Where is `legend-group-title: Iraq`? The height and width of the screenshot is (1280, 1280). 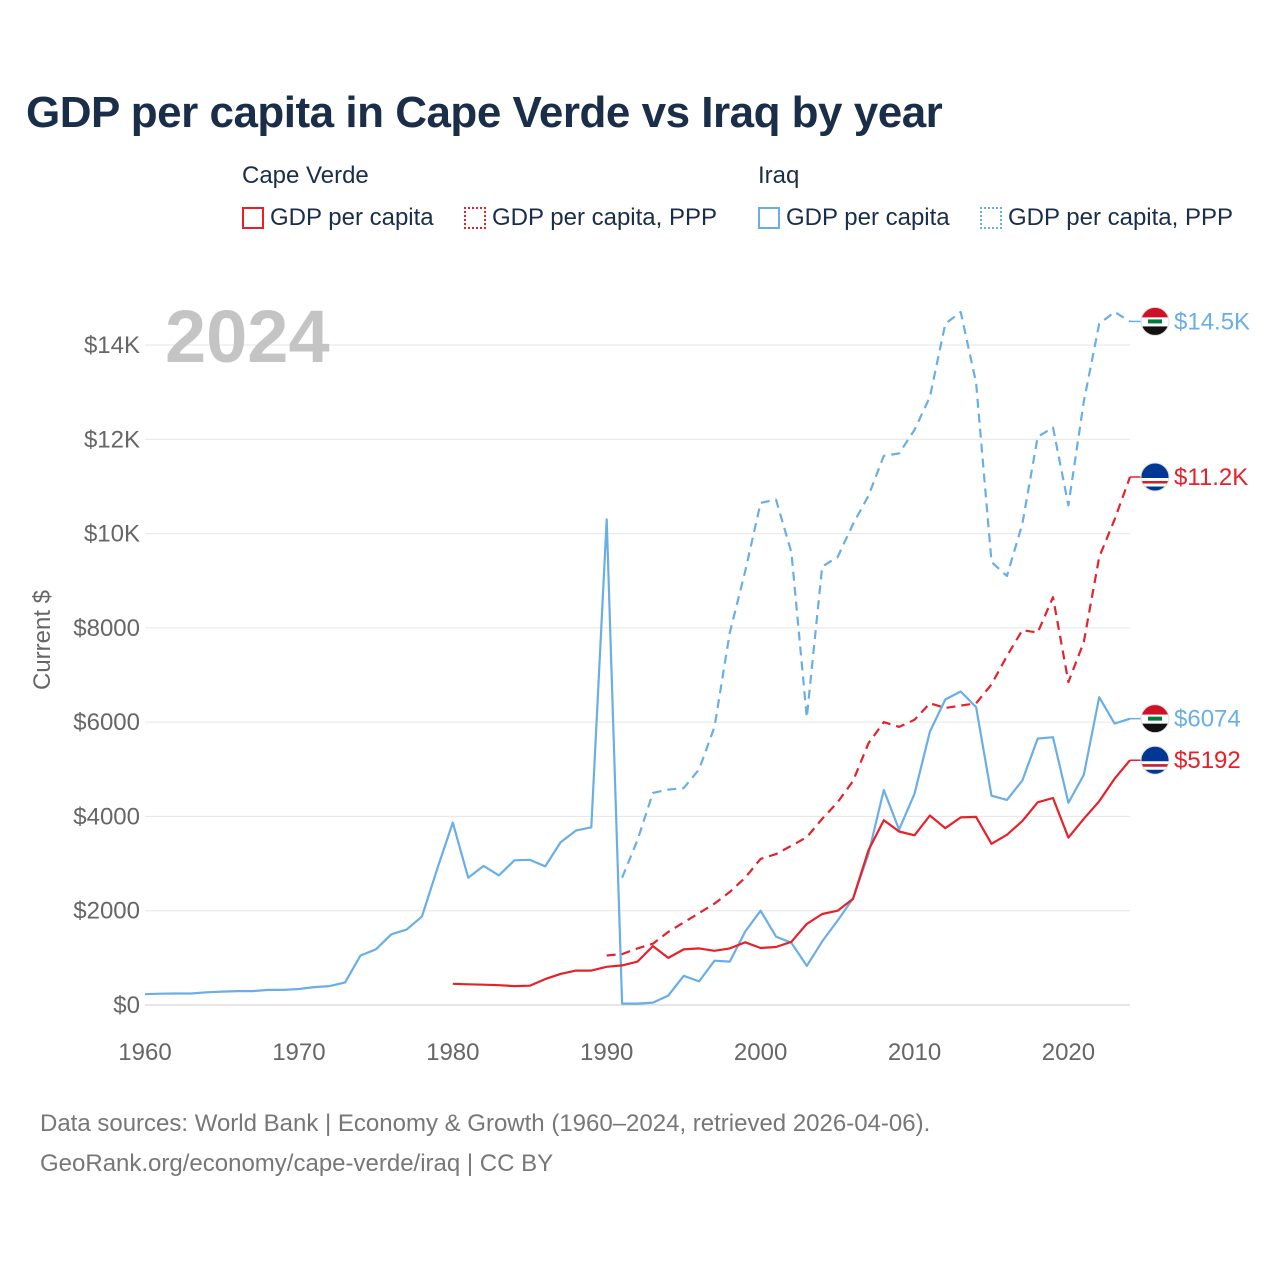 legend-group-title: Iraq is located at coordinates (779, 175).